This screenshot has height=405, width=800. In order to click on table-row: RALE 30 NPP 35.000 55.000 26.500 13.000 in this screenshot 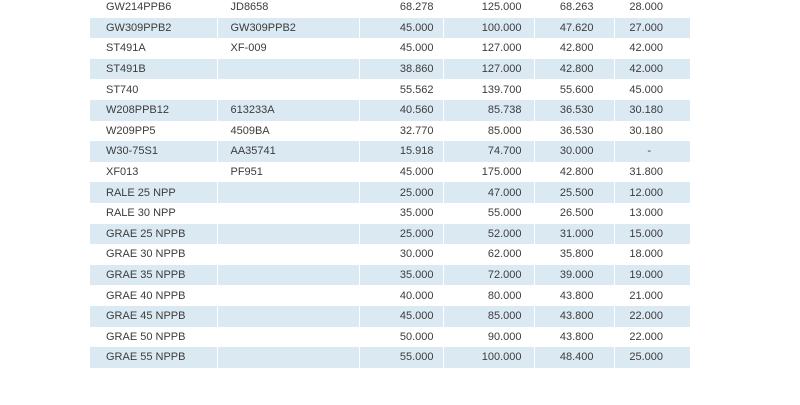, I will do `click(390, 213)`.